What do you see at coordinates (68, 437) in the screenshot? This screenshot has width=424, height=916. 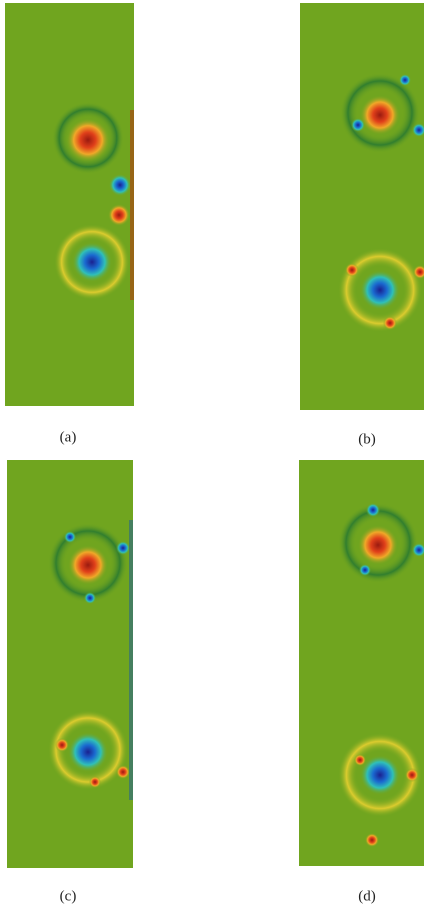 I see `panel-label: (a)` at bounding box center [68, 437].